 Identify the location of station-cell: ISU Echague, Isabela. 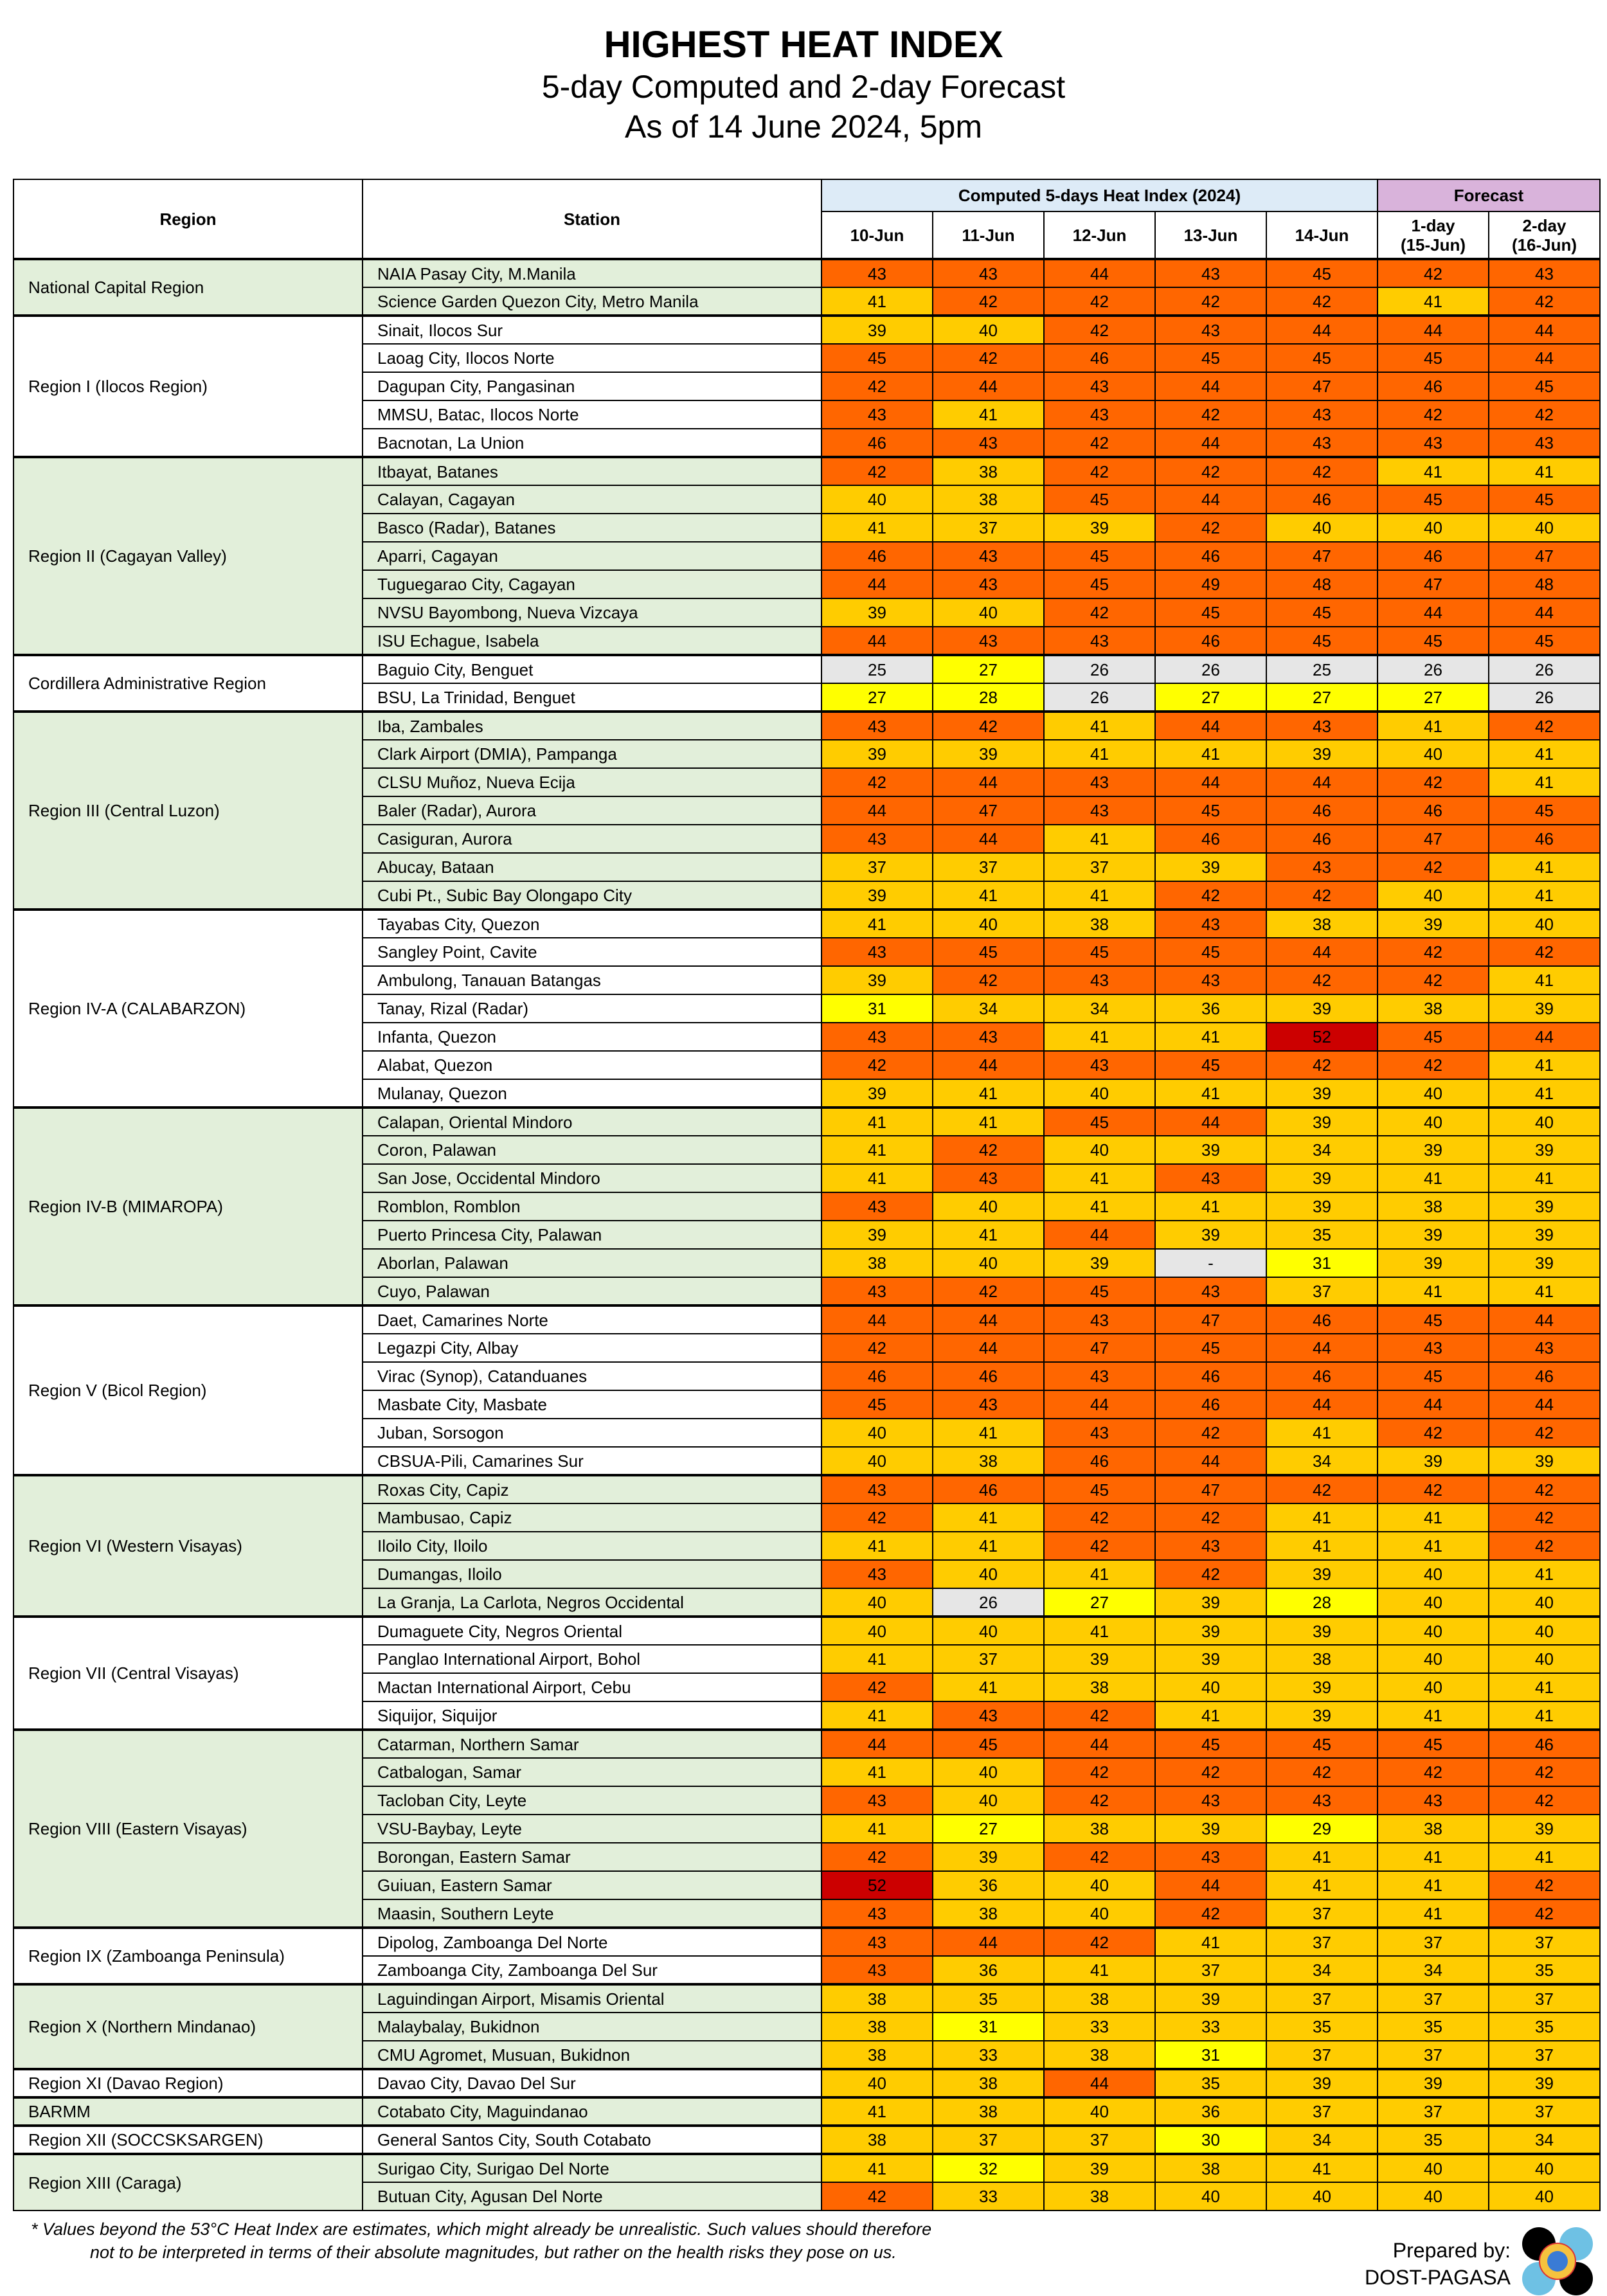
(592, 641).